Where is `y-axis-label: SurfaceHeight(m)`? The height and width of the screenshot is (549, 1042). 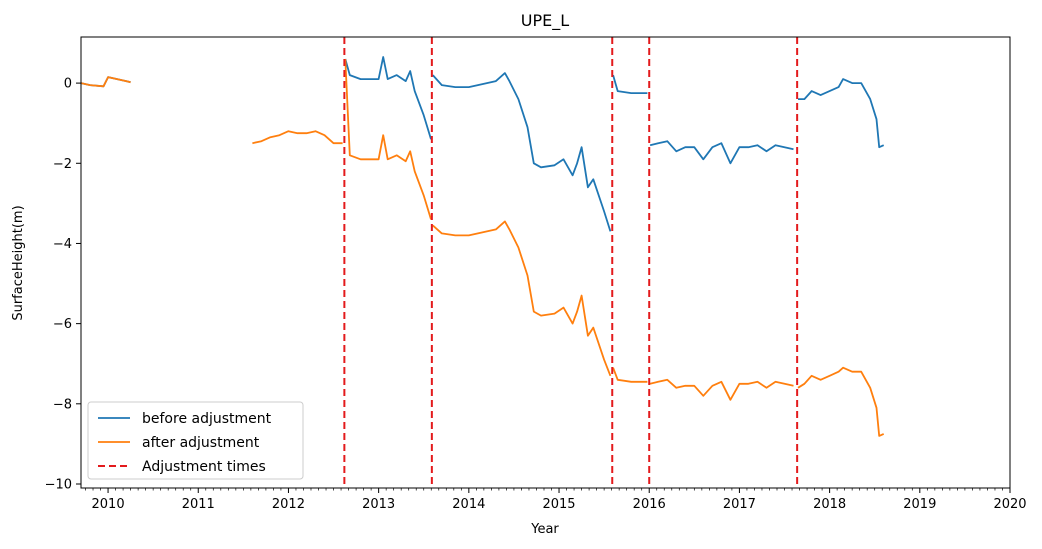
y-axis-label: SurfaceHeight(m) is located at coordinates (18, 262).